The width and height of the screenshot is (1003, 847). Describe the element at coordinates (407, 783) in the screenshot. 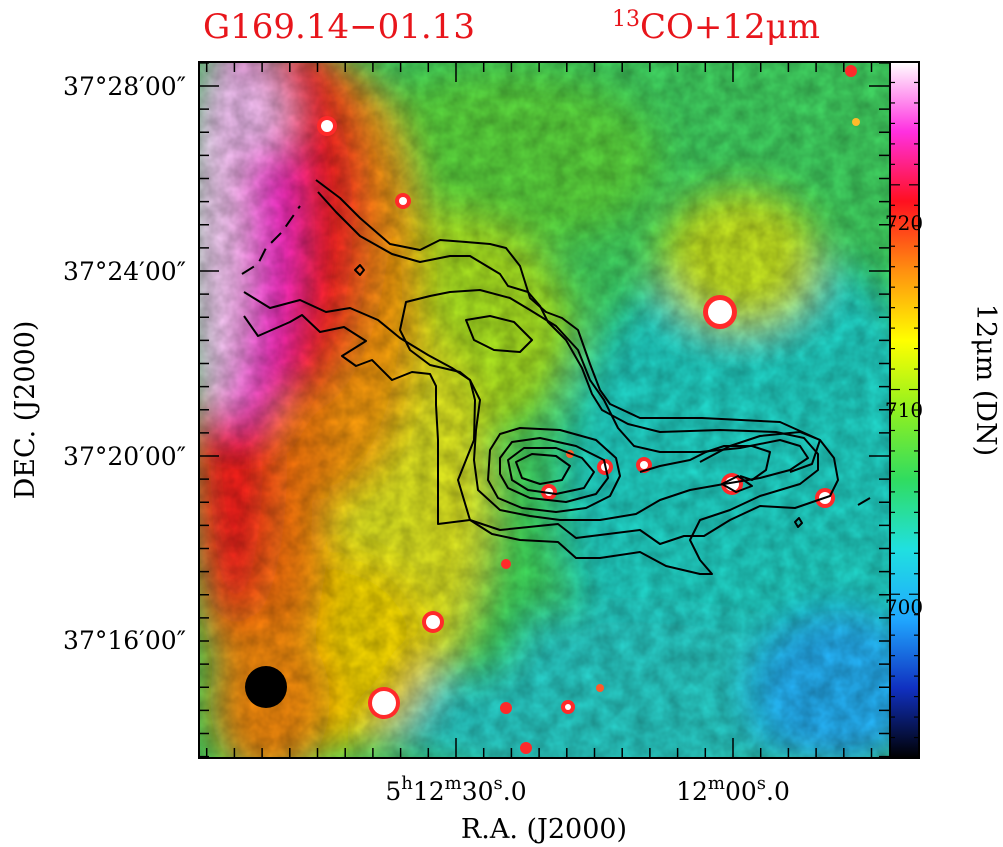

I see `x-tick-label-part: h` at that location.